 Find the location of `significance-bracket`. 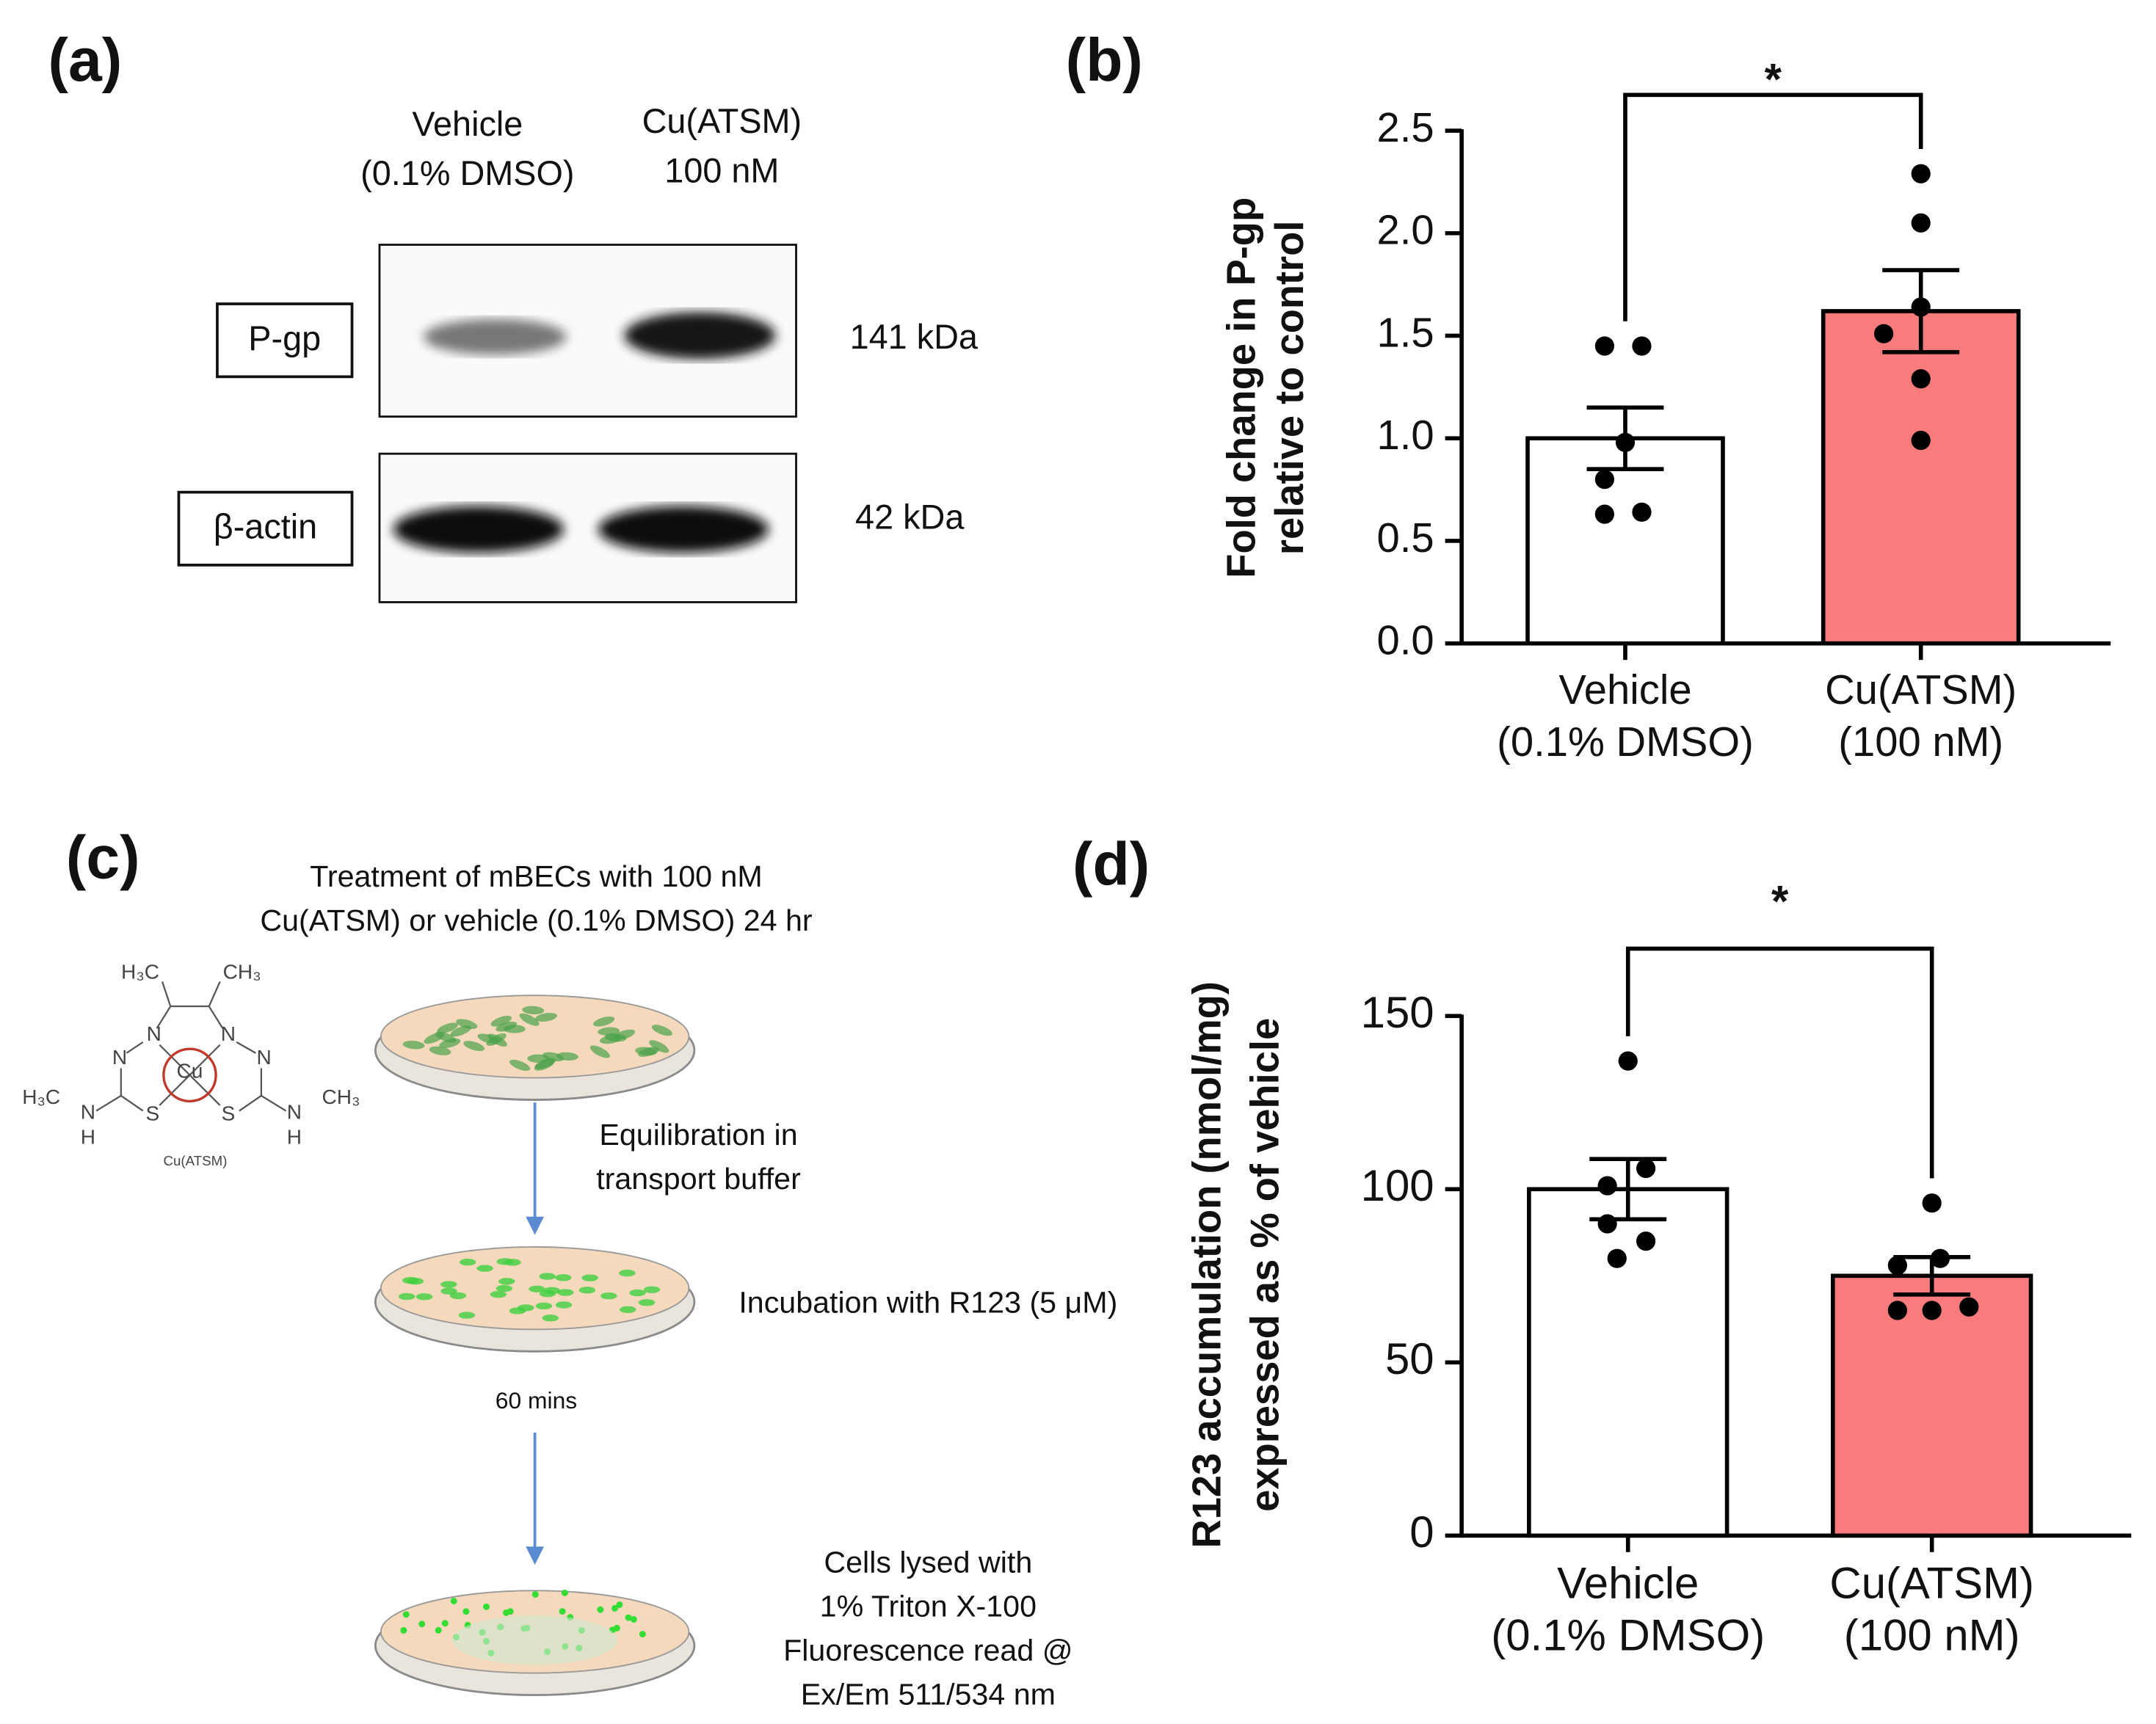

significance-bracket is located at coordinates (1773, 206).